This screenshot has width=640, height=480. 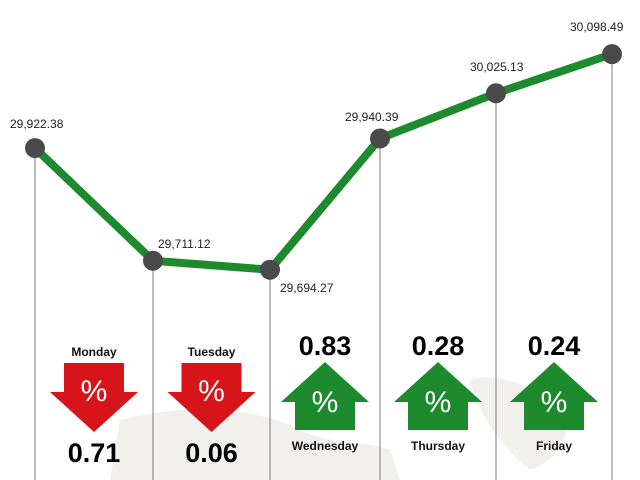 I want to click on change-value: 0.83, so click(x=325, y=346).